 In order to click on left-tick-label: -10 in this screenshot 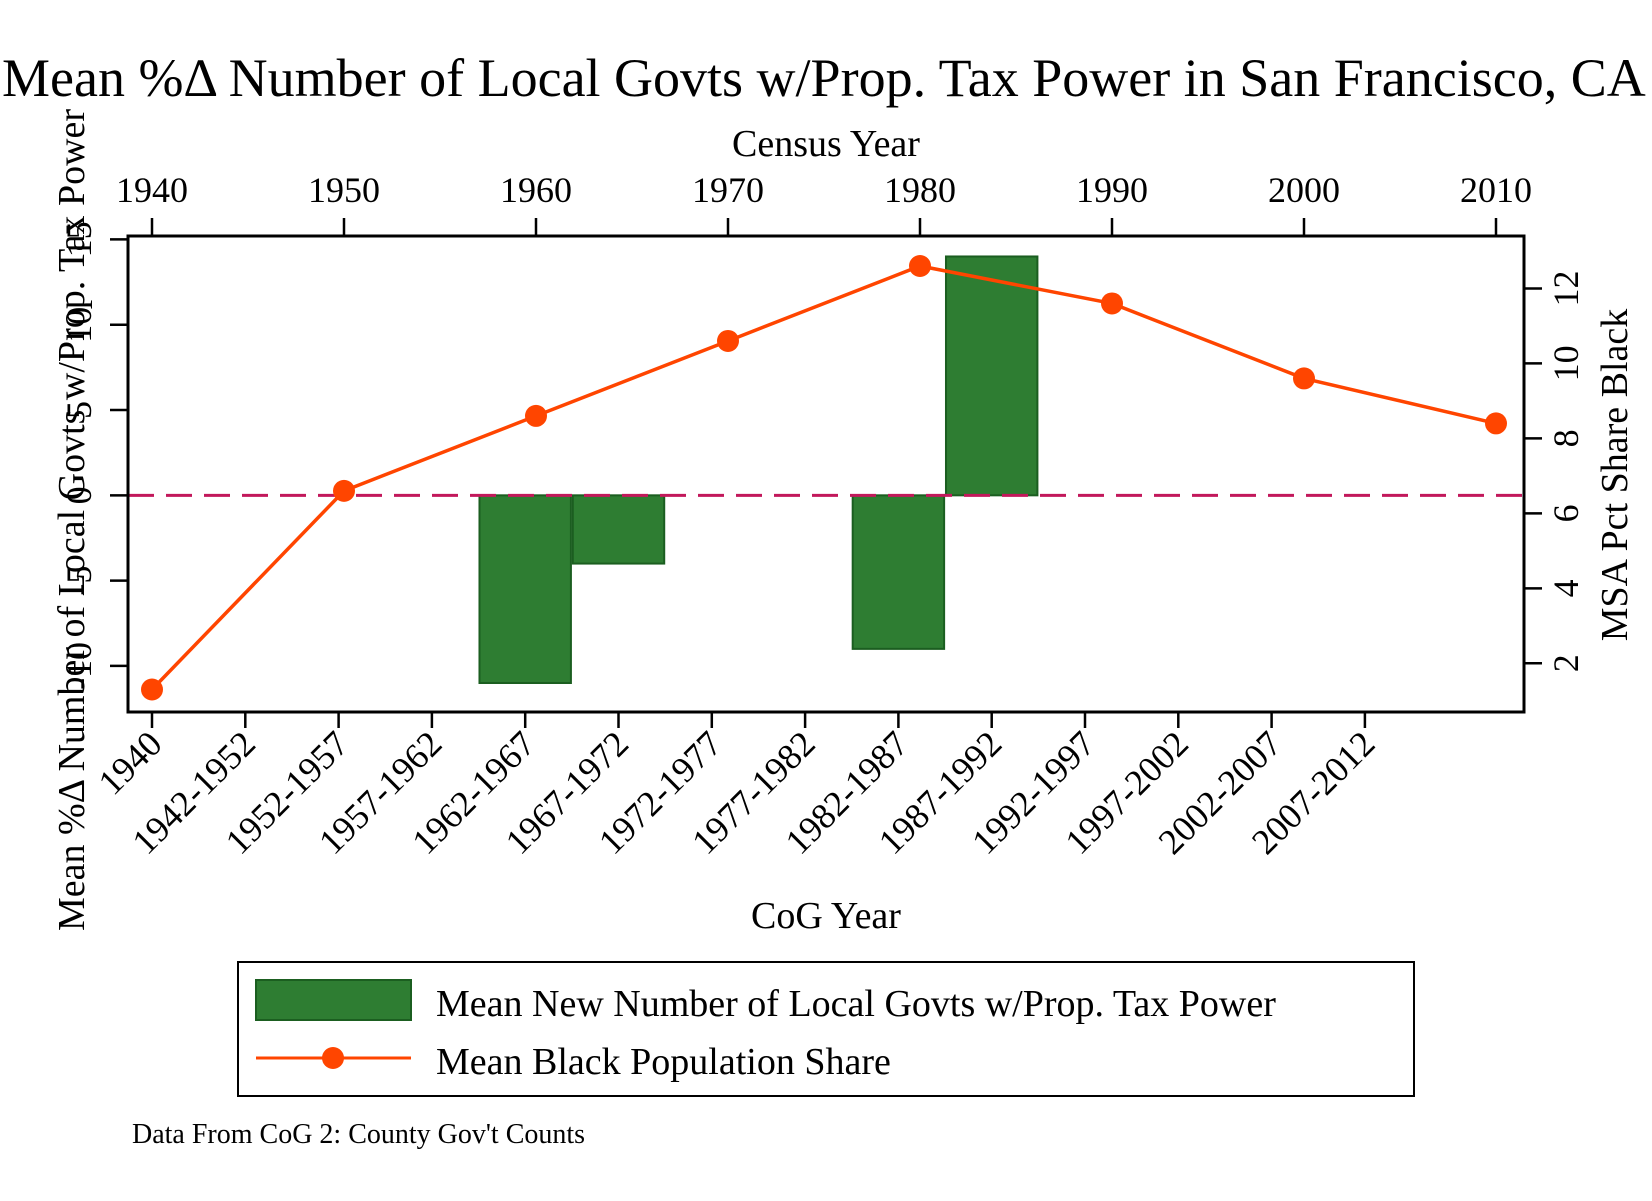, I will do `click(79, 666)`.